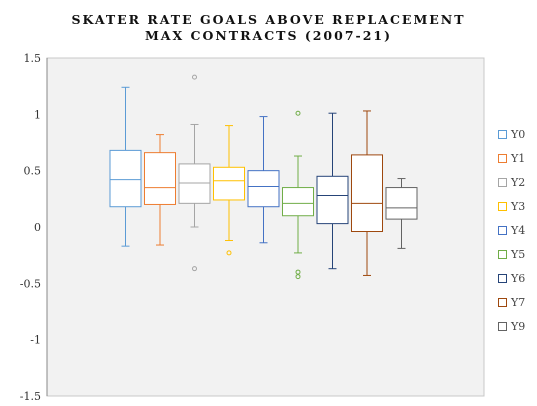 This screenshot has height=406, width=537. I want to click on box-y4, so click(263, 180).